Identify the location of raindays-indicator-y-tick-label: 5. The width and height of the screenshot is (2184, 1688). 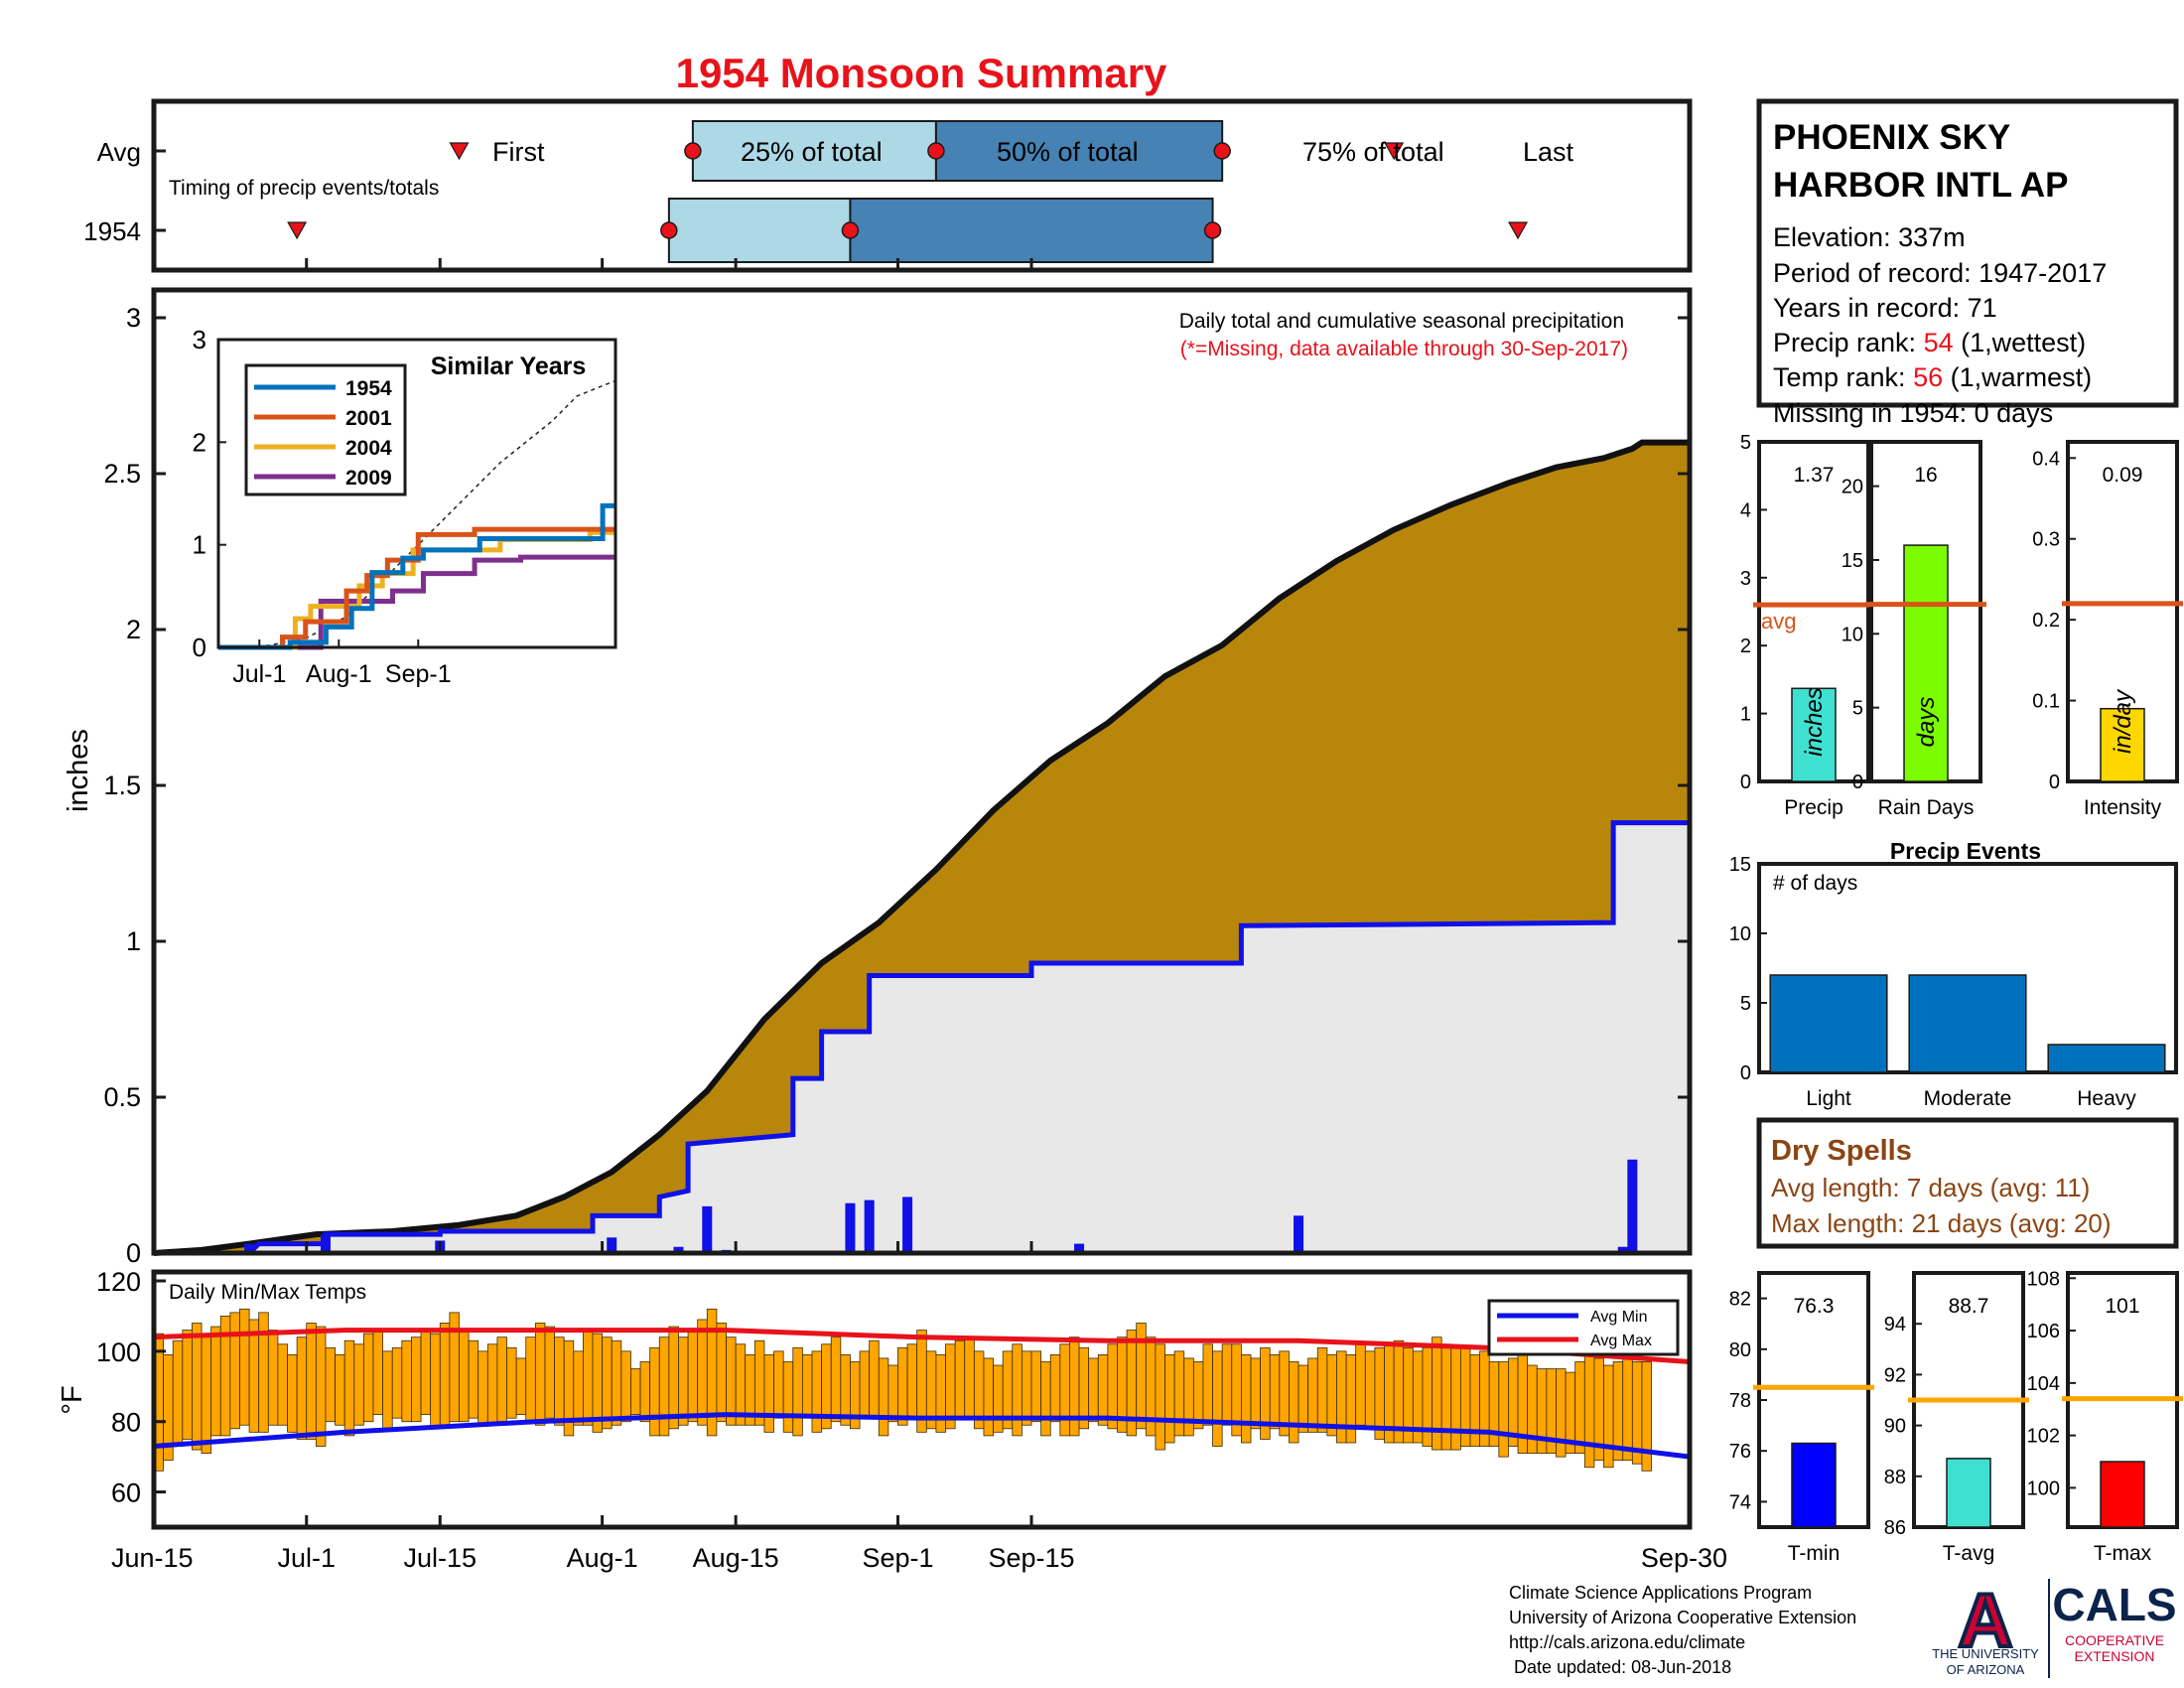
(1857, 709).